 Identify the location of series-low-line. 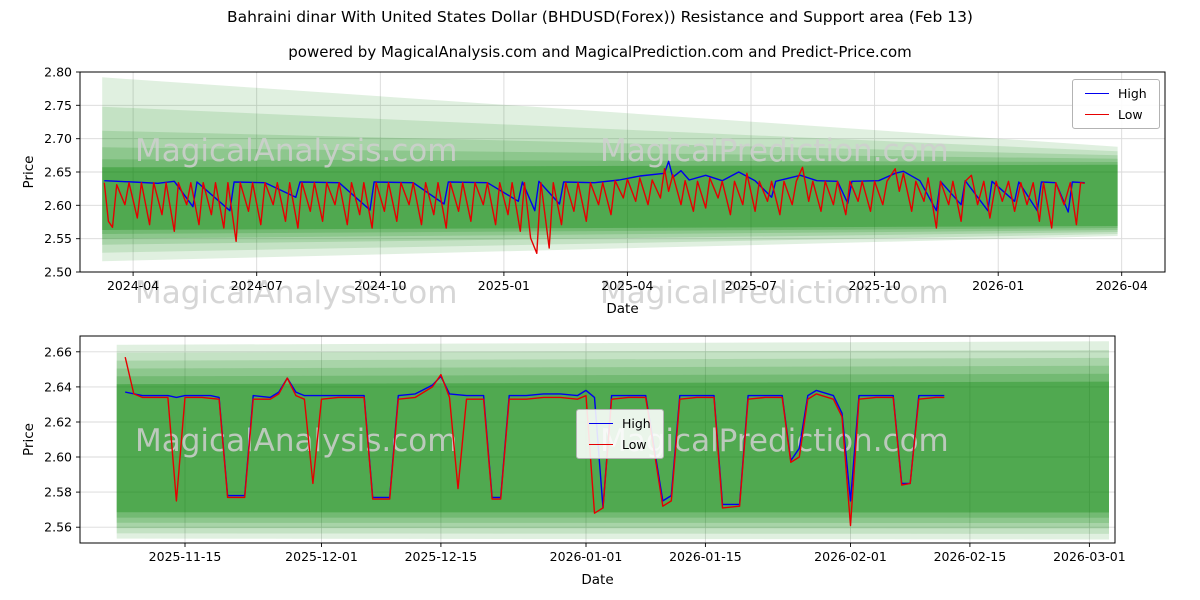
(594, 210).